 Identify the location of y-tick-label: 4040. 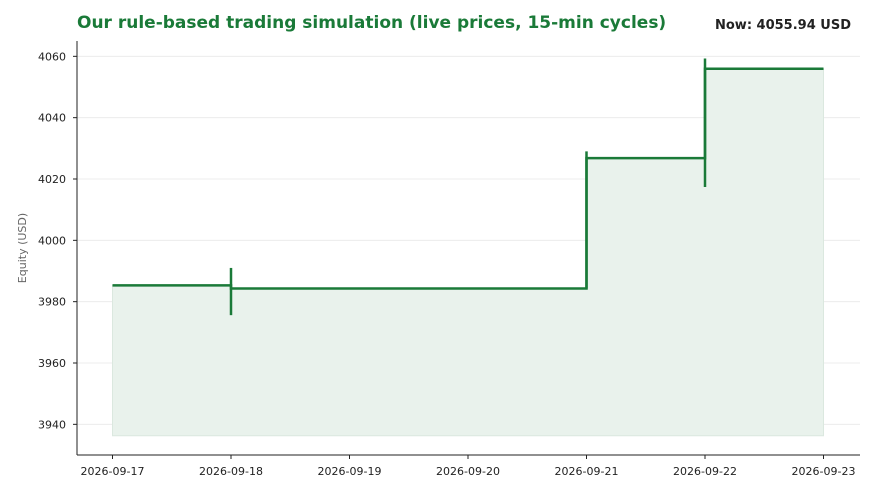
(52, 118).